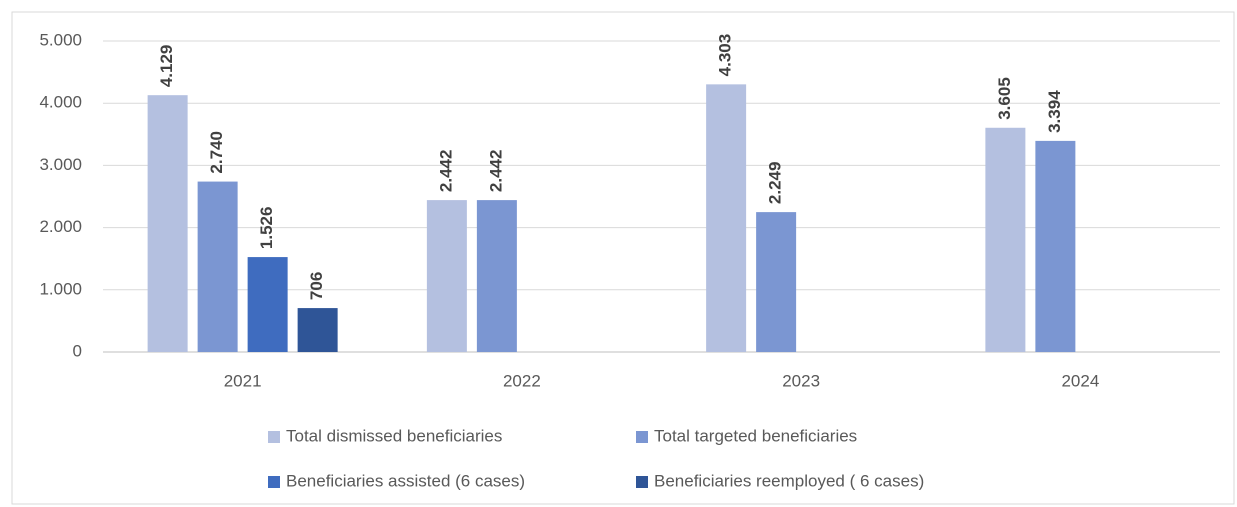  I want to click on y-tick-label: 2.000, so click(60, 226).